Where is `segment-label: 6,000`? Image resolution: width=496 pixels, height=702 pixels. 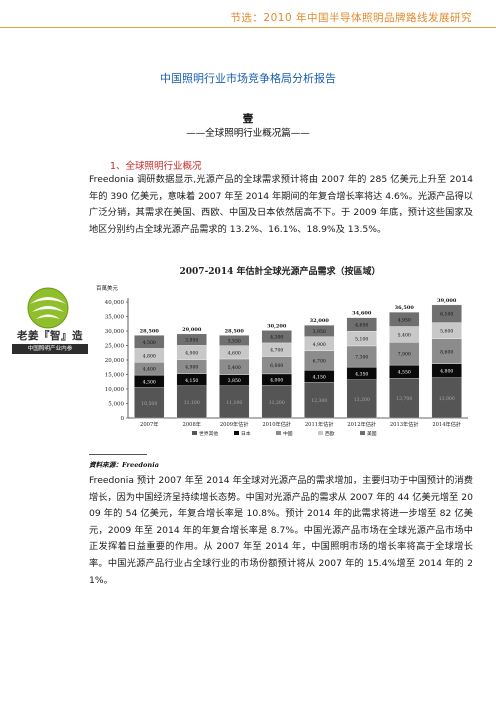
segment-label: 6,000 is located at coordinates (276, 366).